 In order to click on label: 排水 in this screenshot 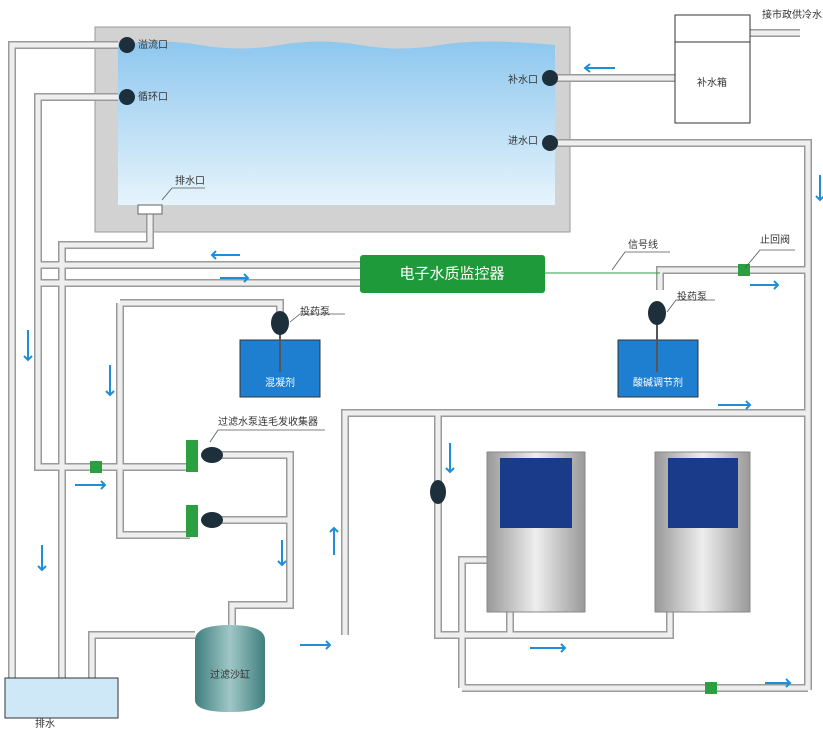, I will do `click(45, 723)`.